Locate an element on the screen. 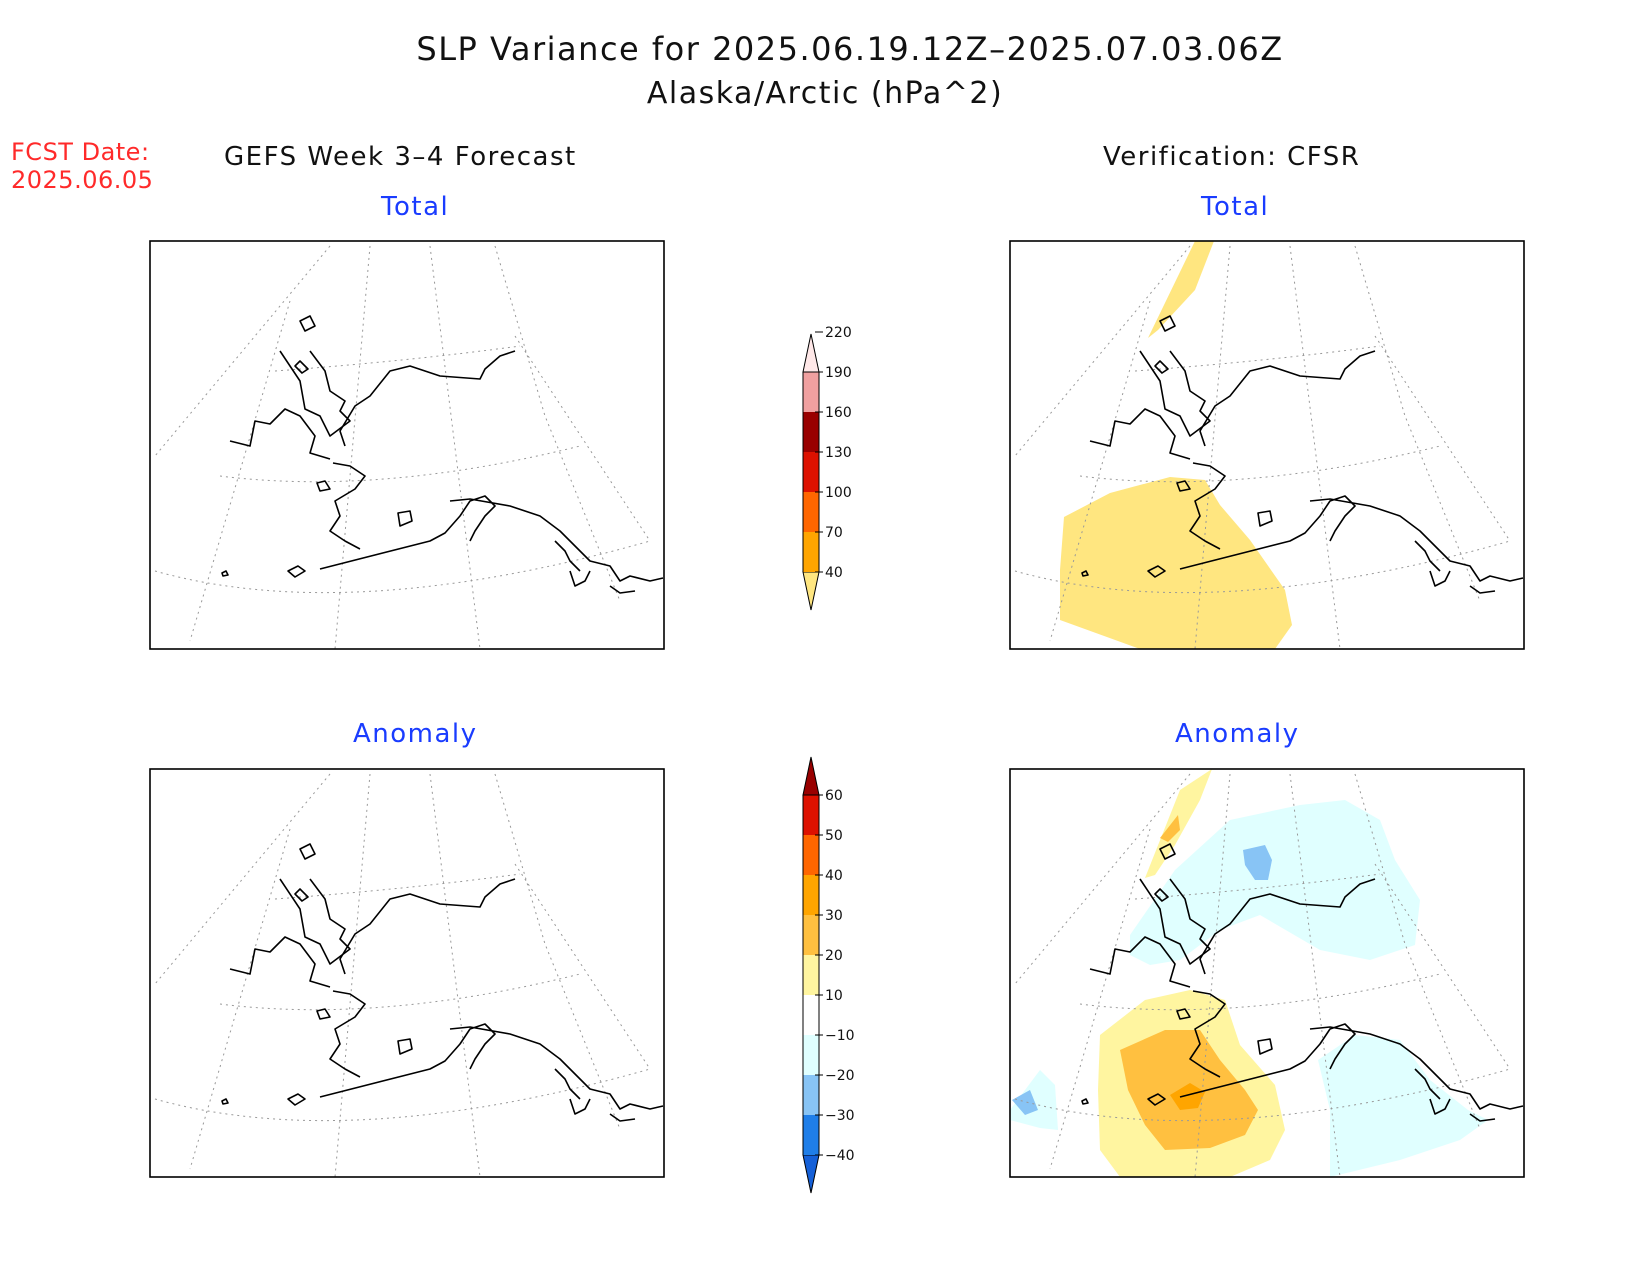  panel-title-top-right: Total is located at coordinates (1235, 207).